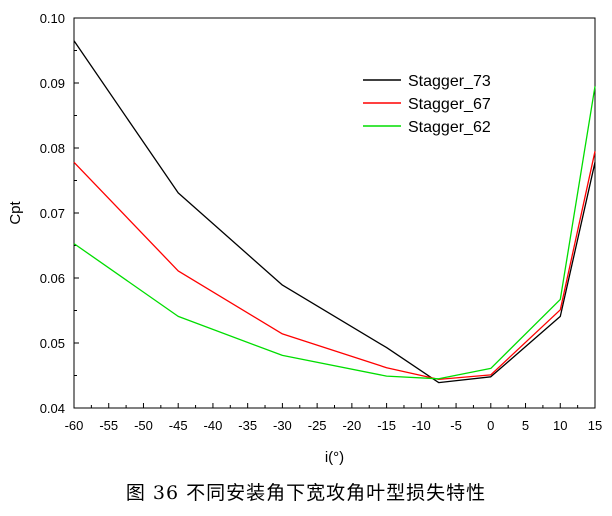  What do you see at coordinates (108, 425) in the screenshot?
I see `x-tick-label: -55` at bounding box center [108, 425].